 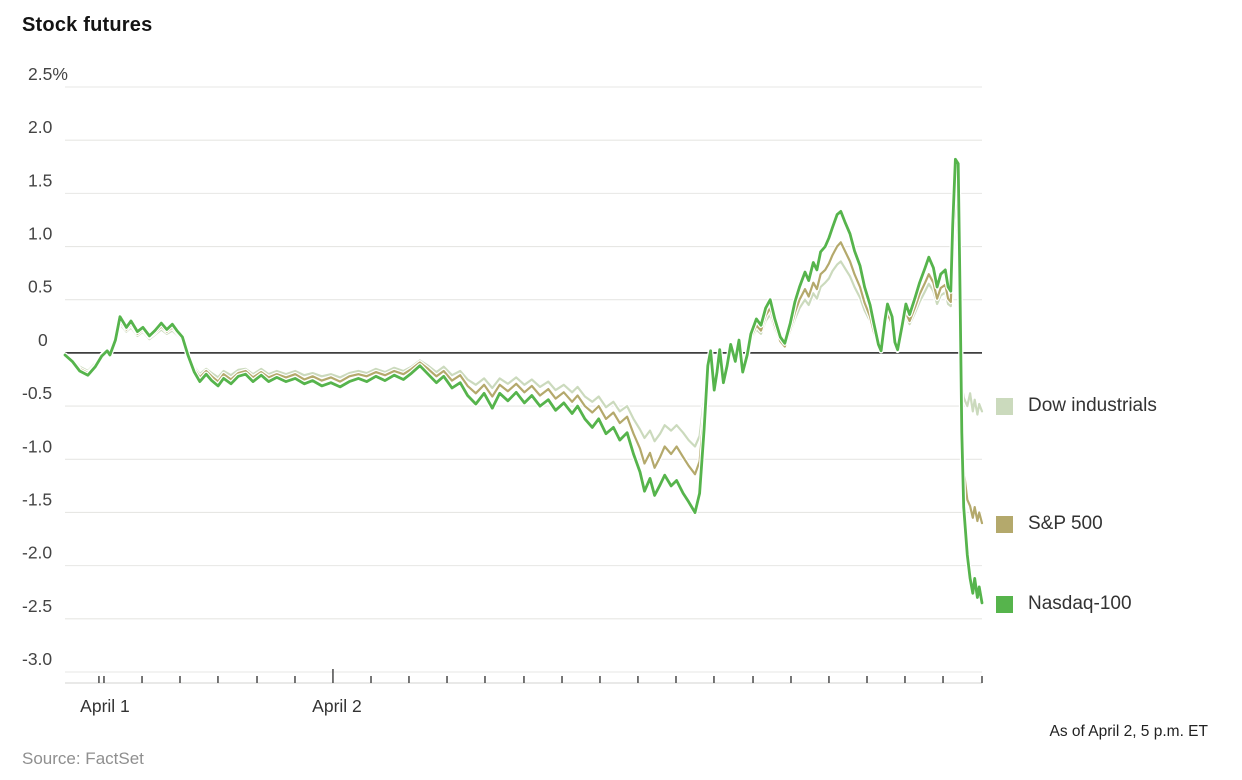 What do you see at coordinates (1065, 523) in the screenshot?
I see `legend-label-sp-500: S&P 500` at bounding box center [1065, 523].